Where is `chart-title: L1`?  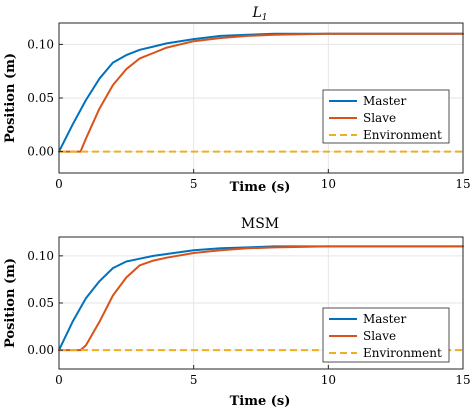
chart-title: L1 is located at coordinates (259, 14).